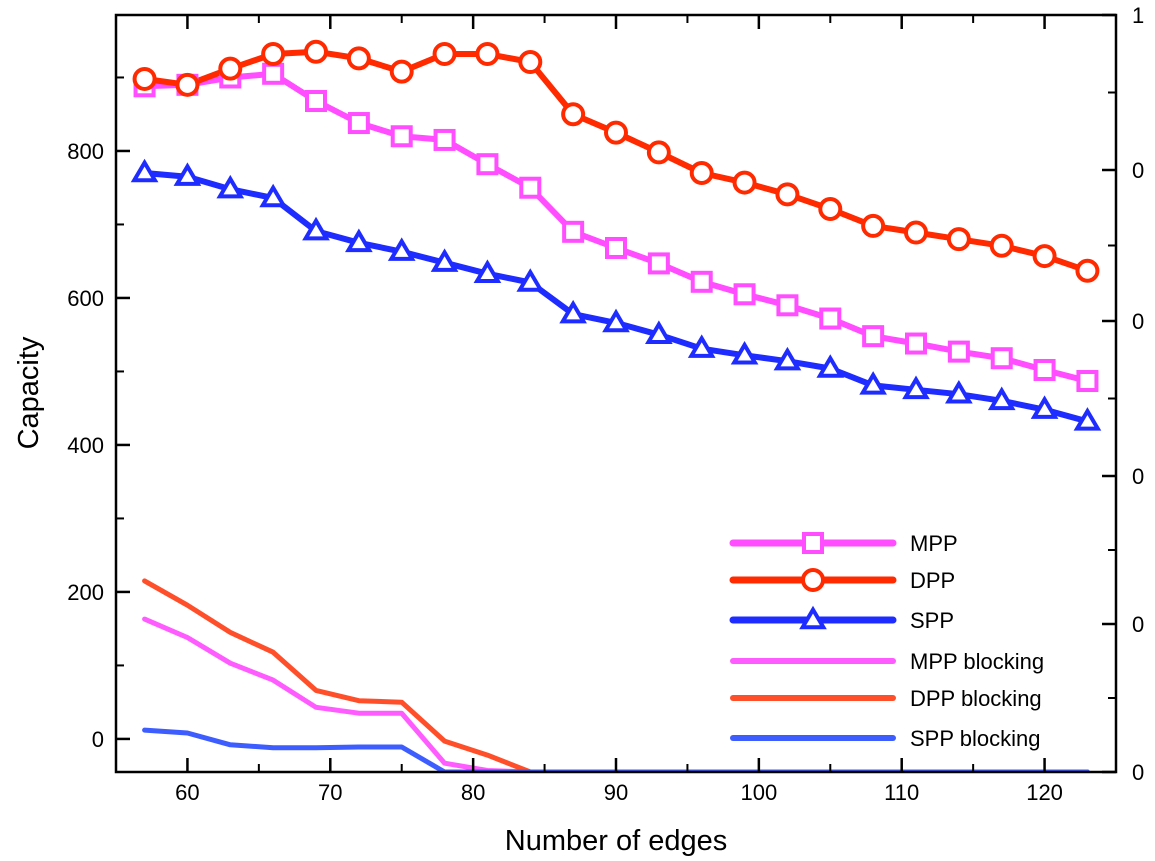  What do you see at coordinates (330, 792) in the screenshot?
I see `x-tick-label: 70` at bounding box center [330, 792].